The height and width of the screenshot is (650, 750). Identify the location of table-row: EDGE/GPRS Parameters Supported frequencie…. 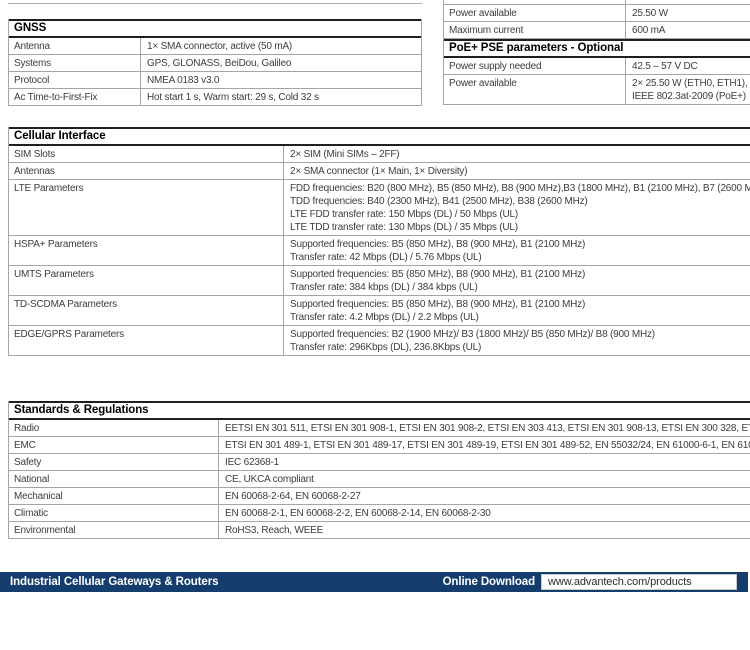
(379, 341).